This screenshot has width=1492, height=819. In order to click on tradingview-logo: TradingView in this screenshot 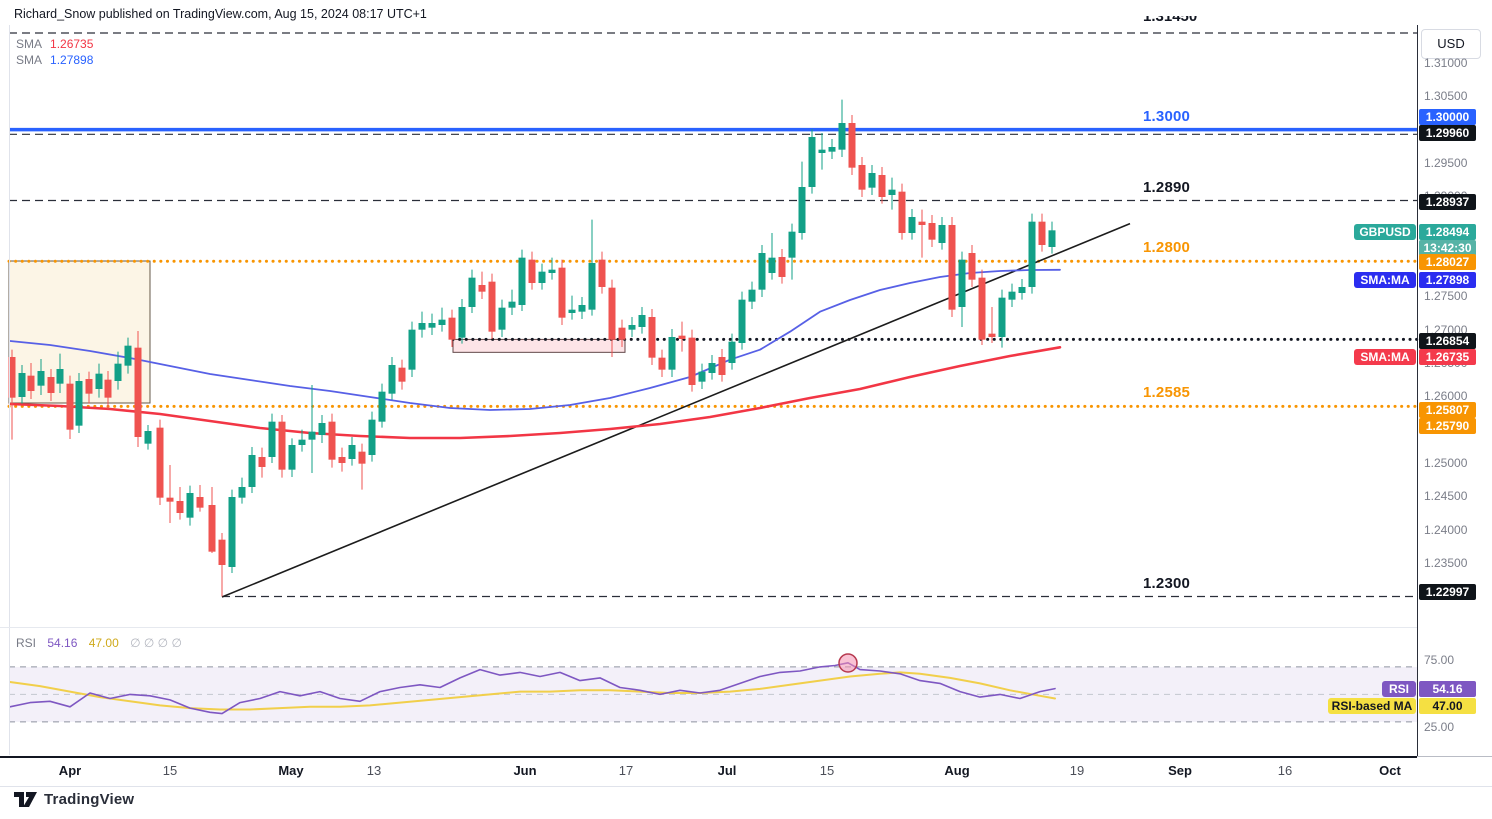, I will do `click(74, 799)`.